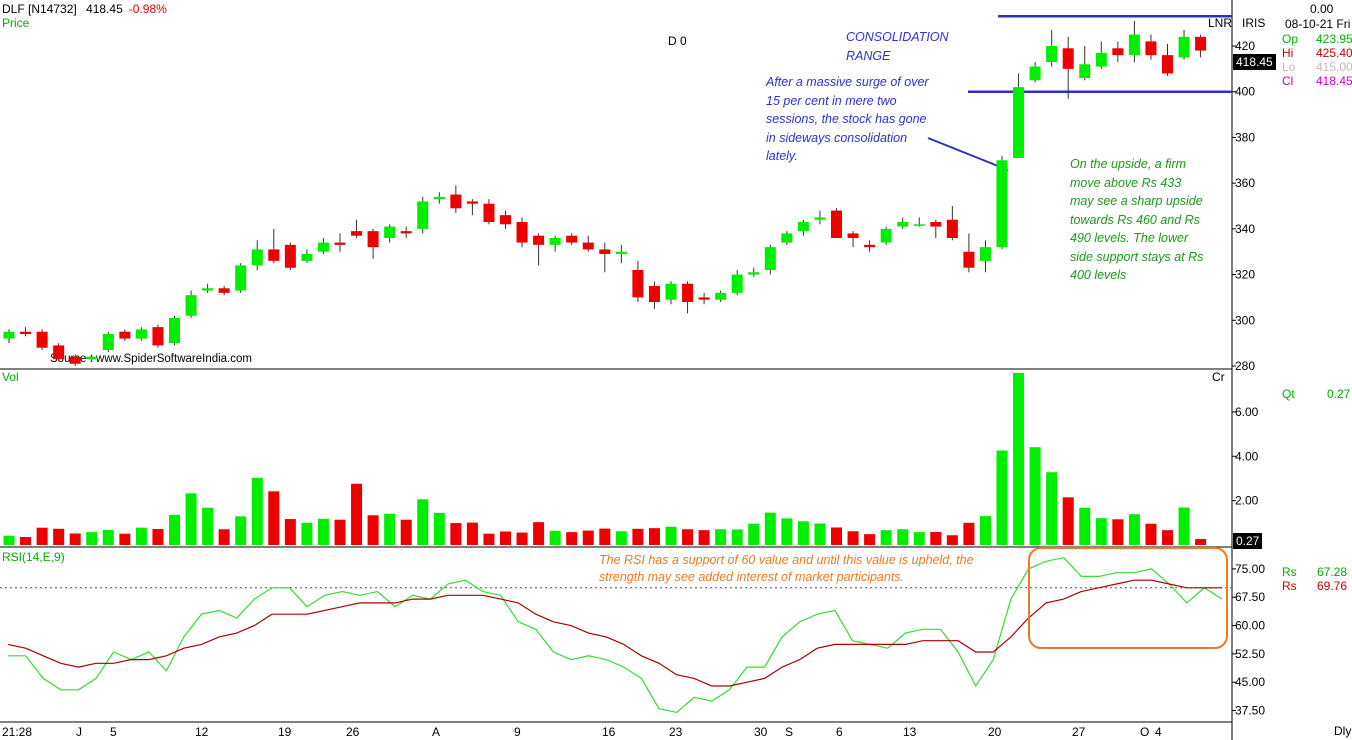 The image size is (1352, 740). I want to click on x-tick-label: S, so click(789, 732).